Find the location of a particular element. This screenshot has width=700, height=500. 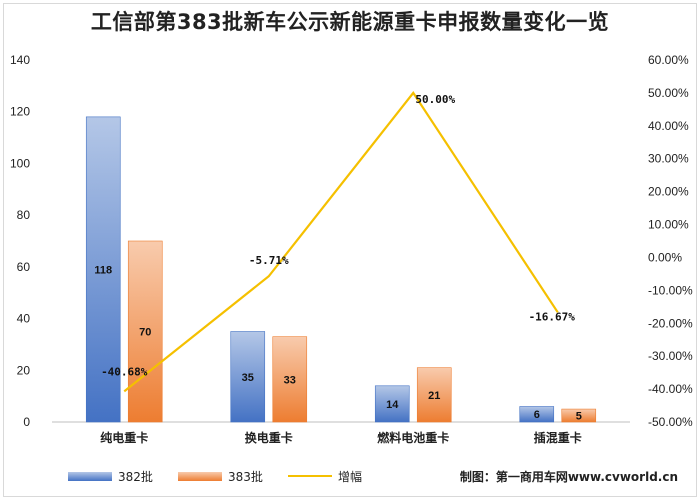

y-right-tick-label: -40.00% is located at coordinates (670, 389).